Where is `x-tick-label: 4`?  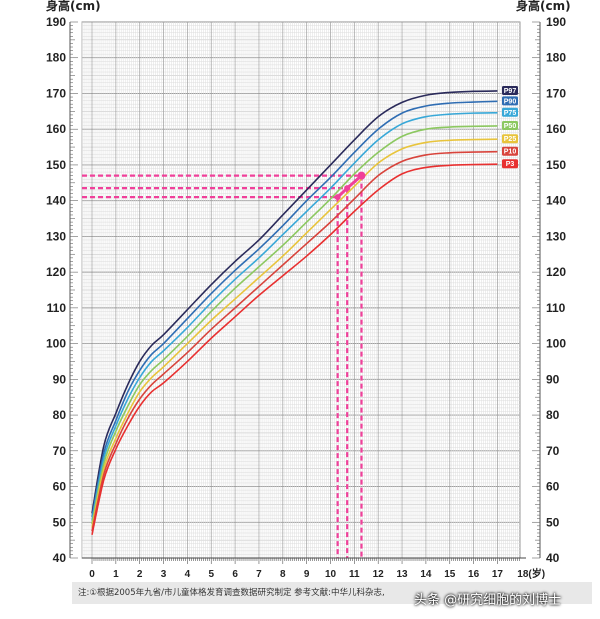 x-tick-label: 4 is located at coordinates (188, 574).